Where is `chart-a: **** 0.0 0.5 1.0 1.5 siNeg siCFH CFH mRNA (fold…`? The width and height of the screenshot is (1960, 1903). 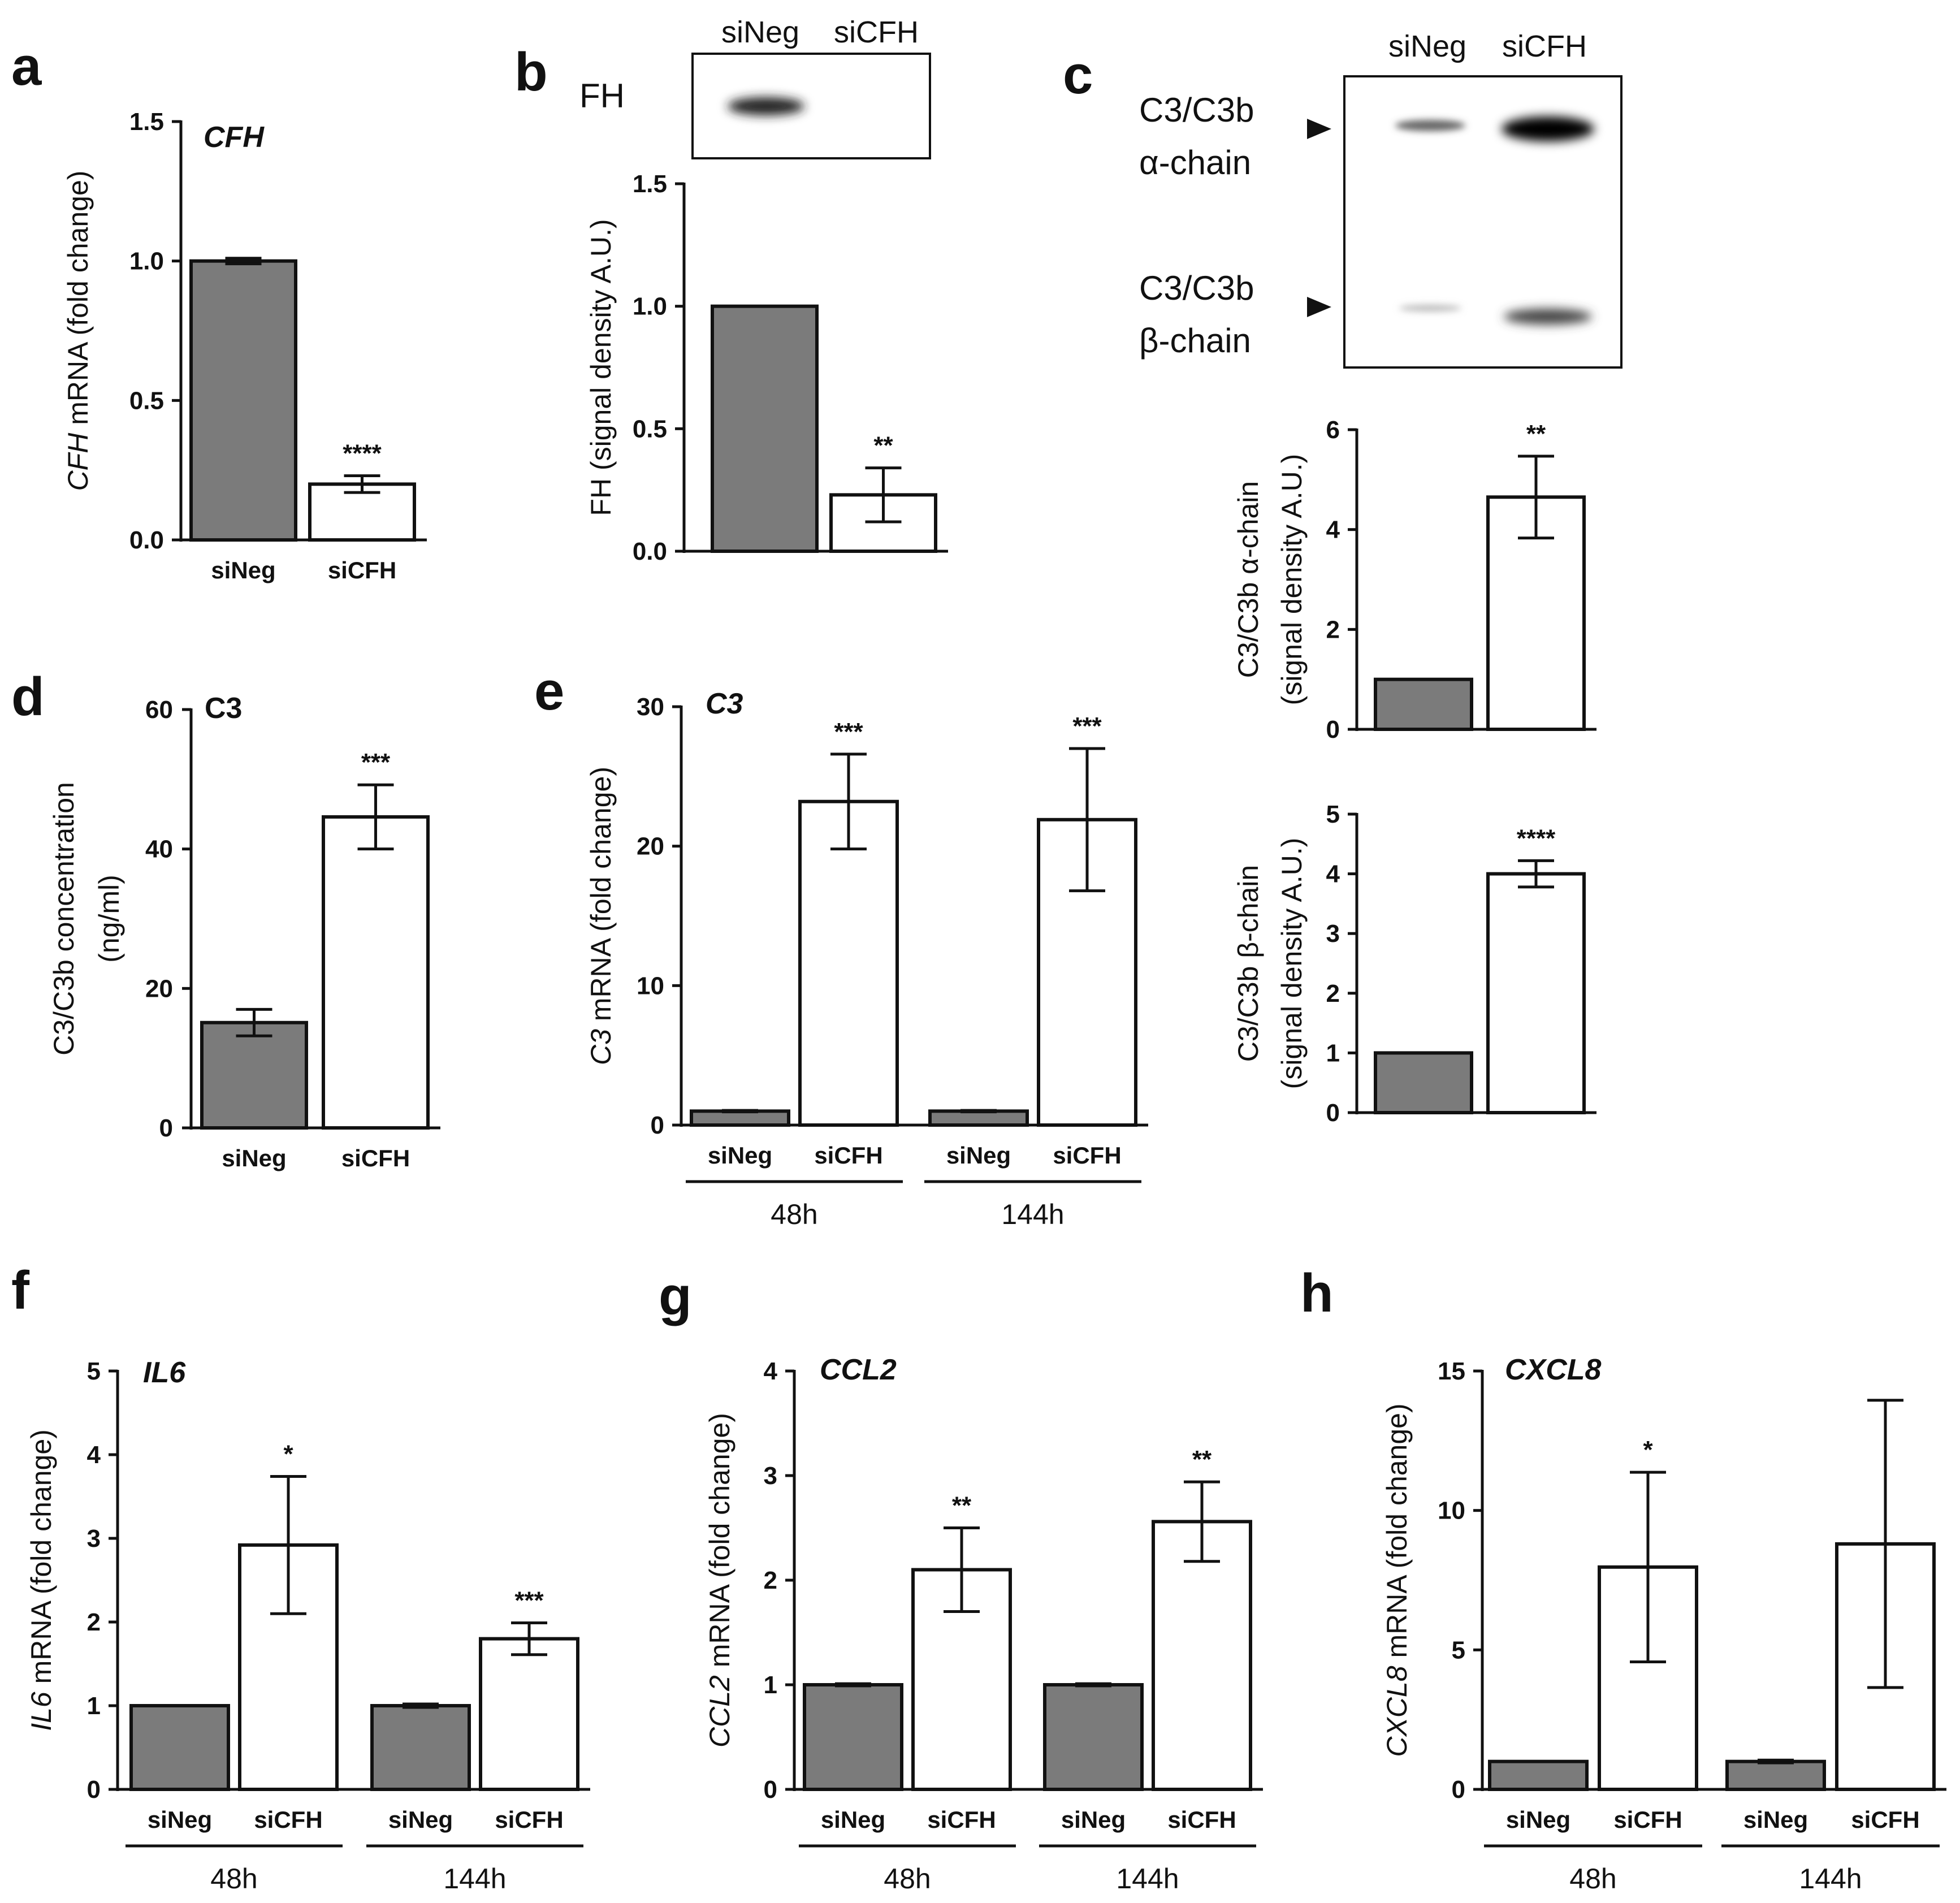 chart-a: **** 0.0 0.5 1.0 1.5 siNeg siCFH CFH mRNA (fold… is located at coordinates (244, 345).